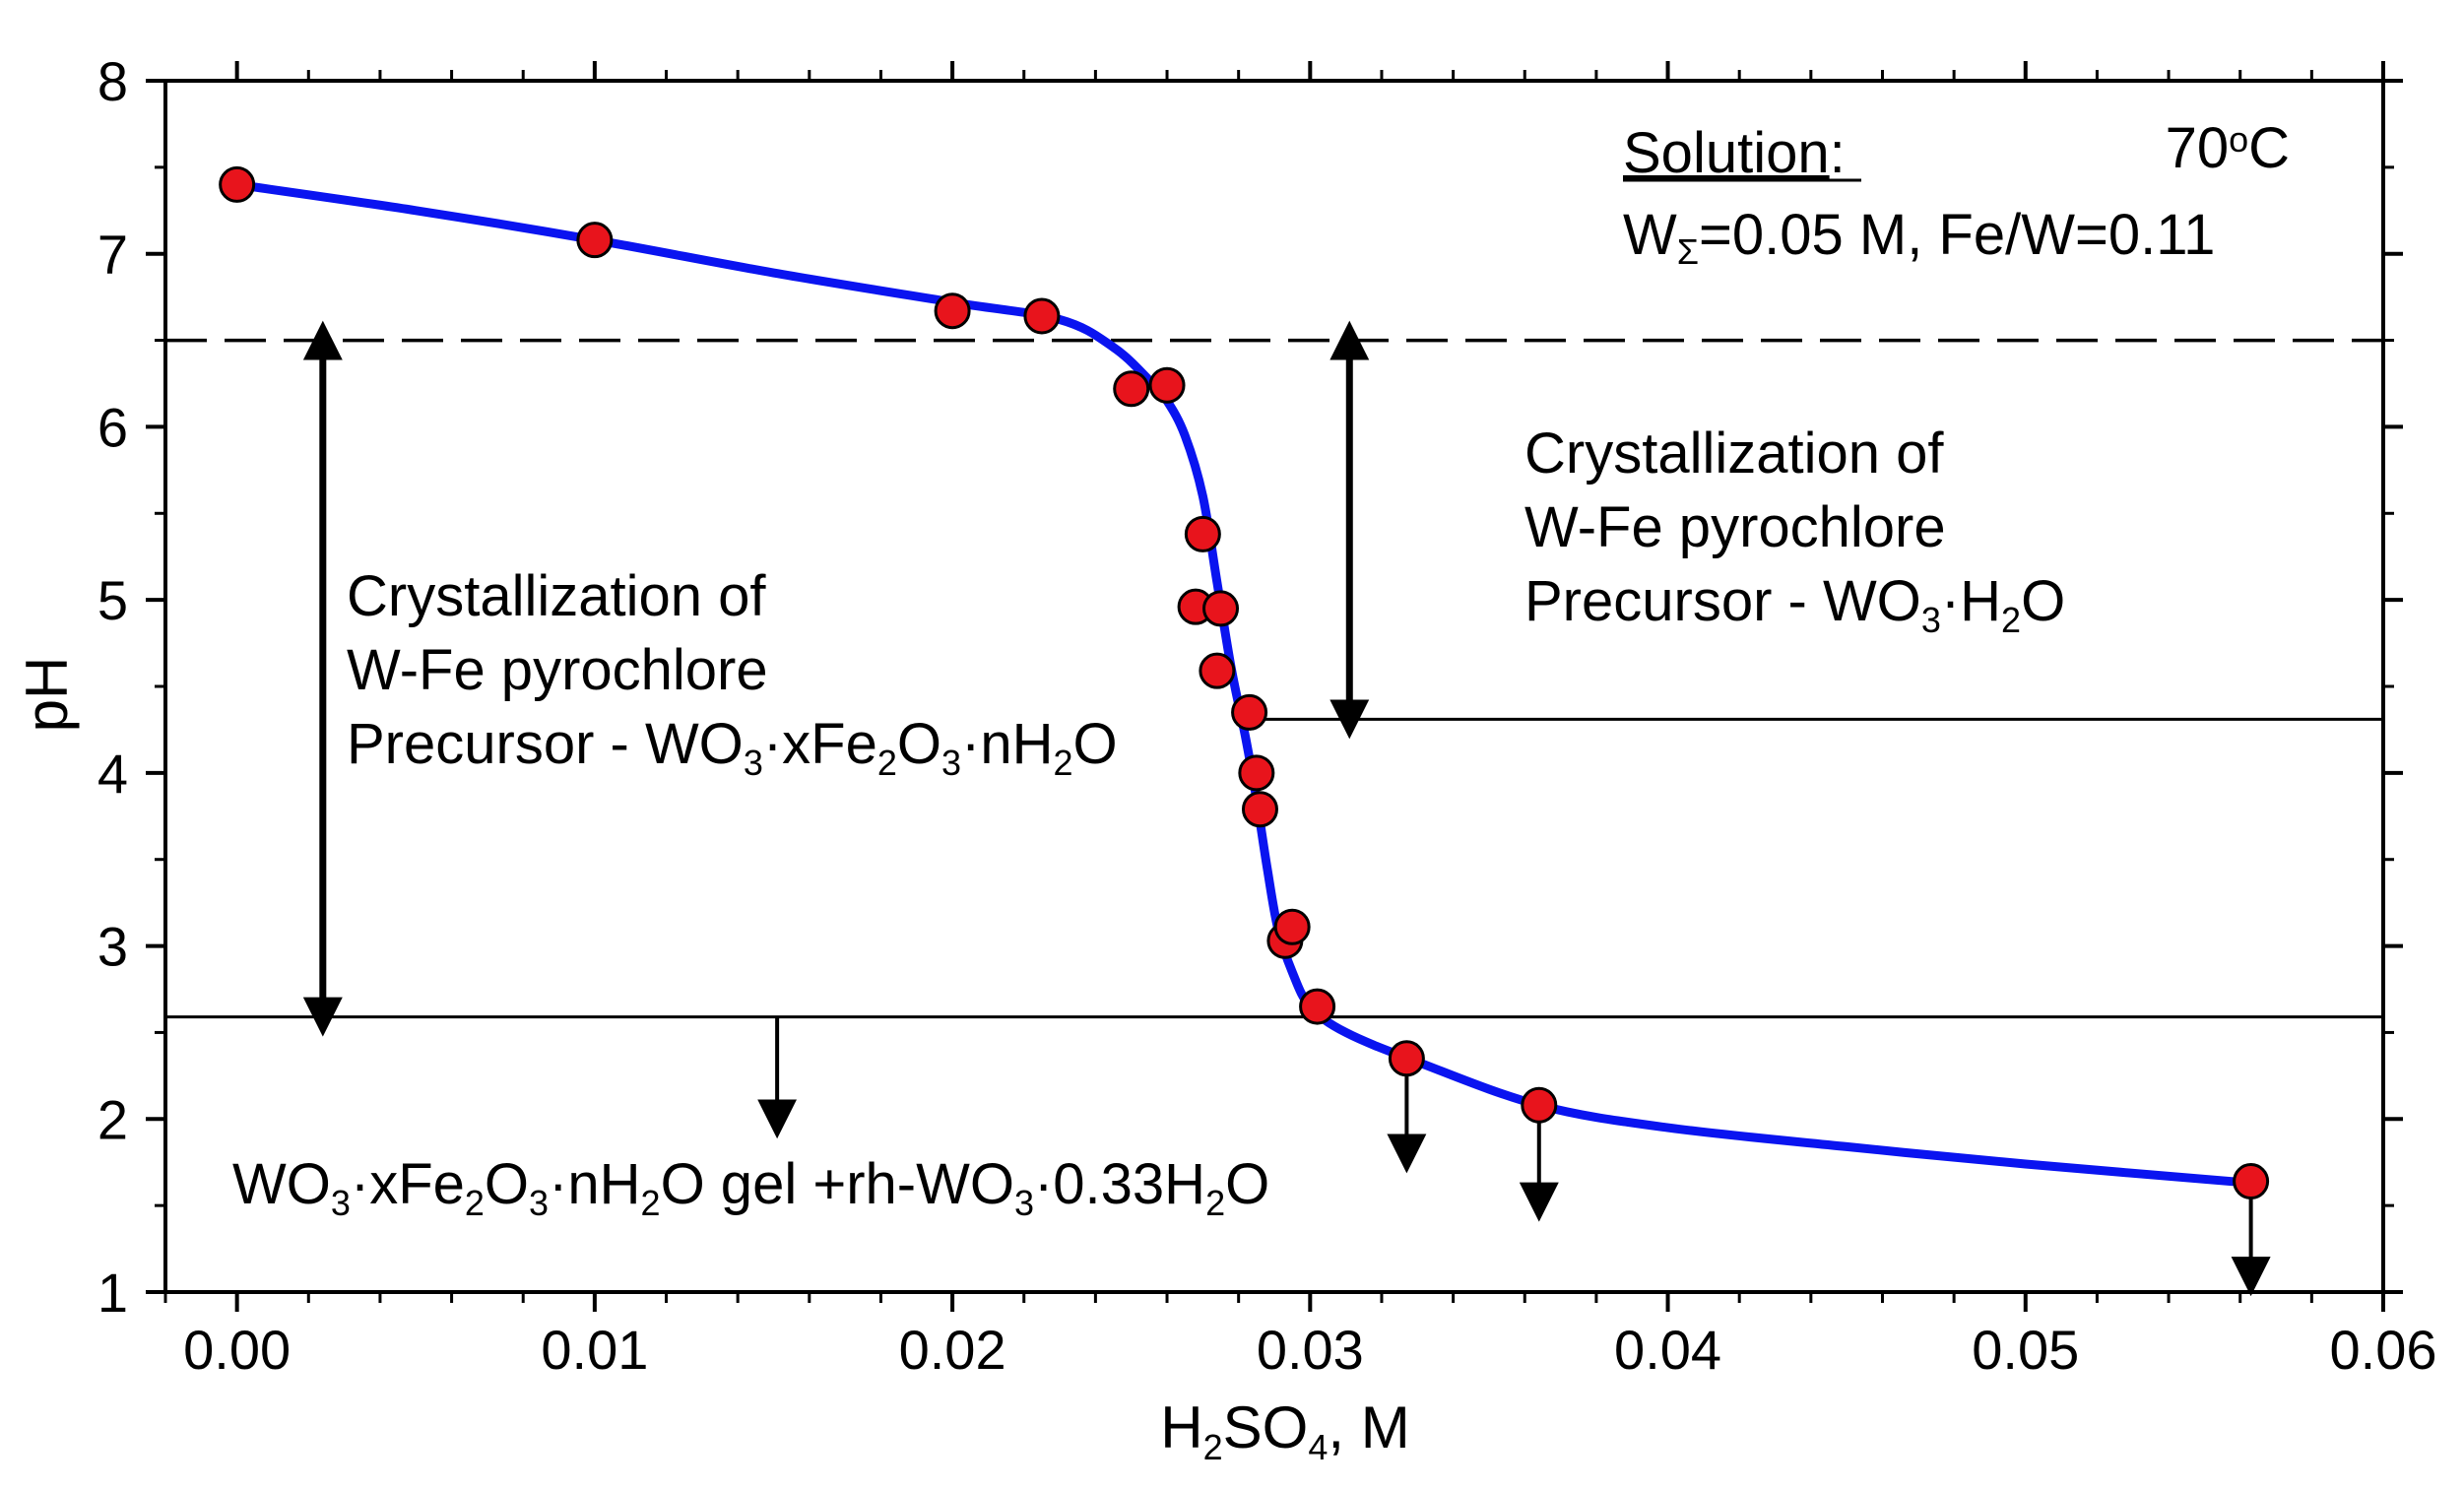 The height and width of the screenshot is (1490, 2464). I want to click on x-tick-label: 0.02, so click(953, 1350).